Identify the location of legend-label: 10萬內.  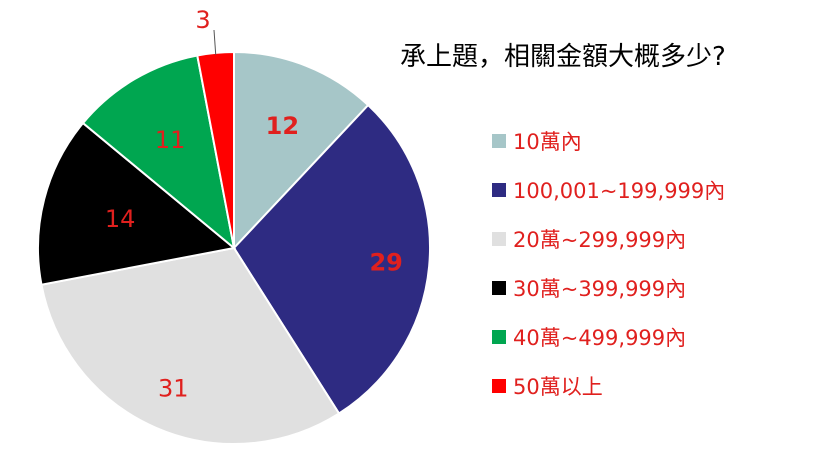
(547, 141).